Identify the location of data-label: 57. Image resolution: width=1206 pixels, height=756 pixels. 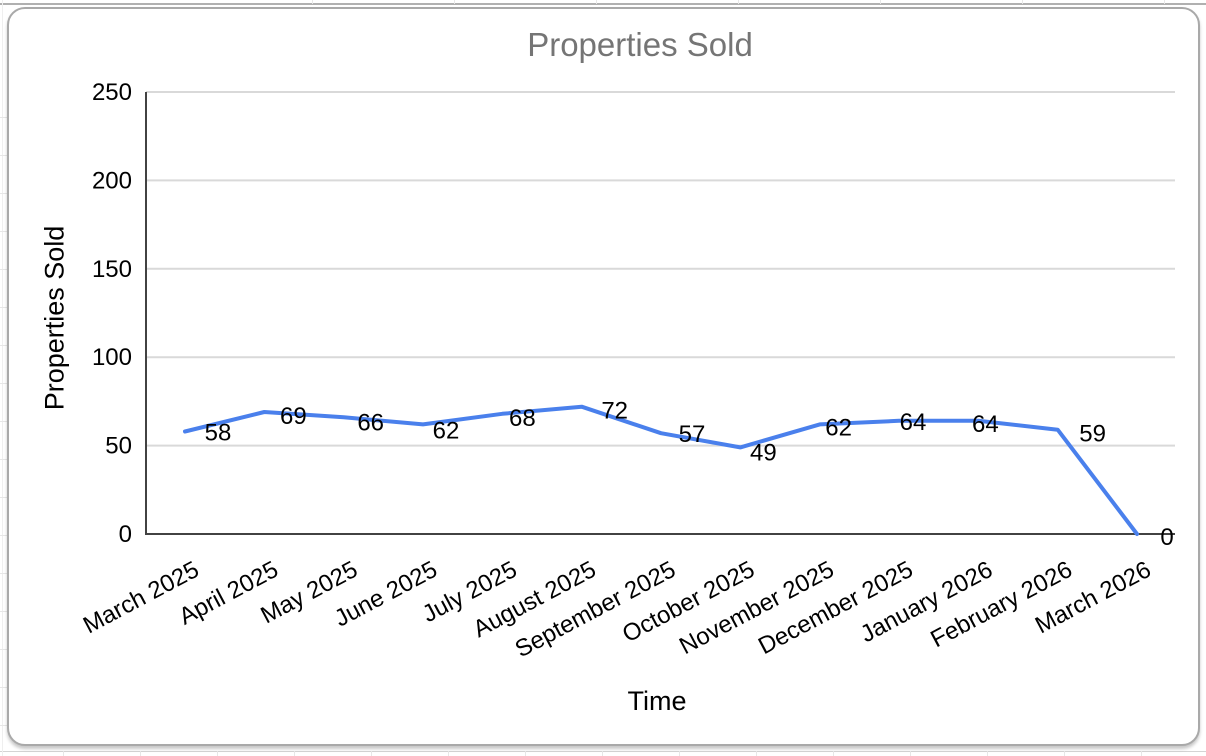
(692, 434).